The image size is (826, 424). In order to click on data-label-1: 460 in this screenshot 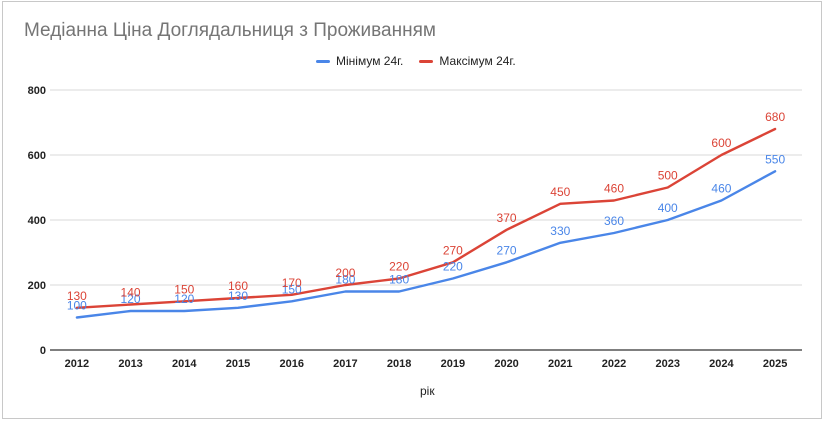, I will do `click(614, 189)`.